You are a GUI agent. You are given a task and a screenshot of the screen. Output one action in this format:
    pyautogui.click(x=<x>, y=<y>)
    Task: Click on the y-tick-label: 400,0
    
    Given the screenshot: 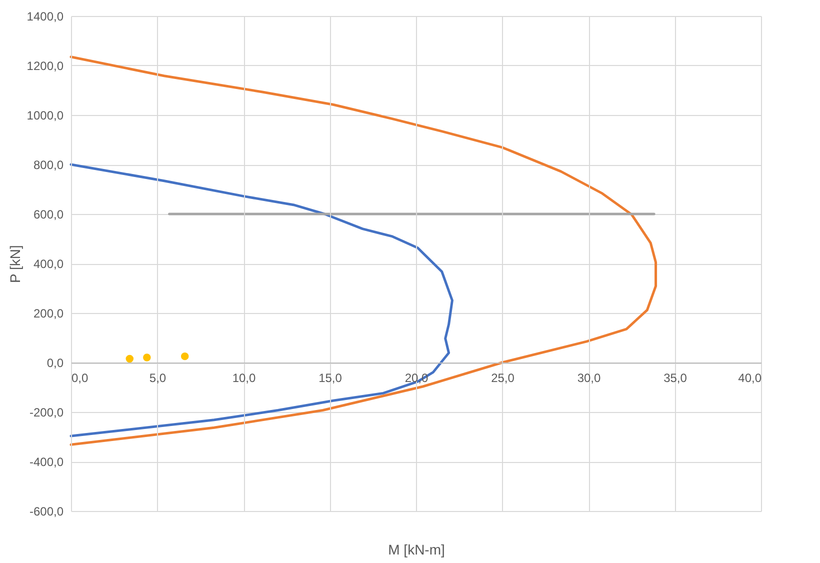 What is the action you would take?
    pyautogui.click(x=48, y=264)
    